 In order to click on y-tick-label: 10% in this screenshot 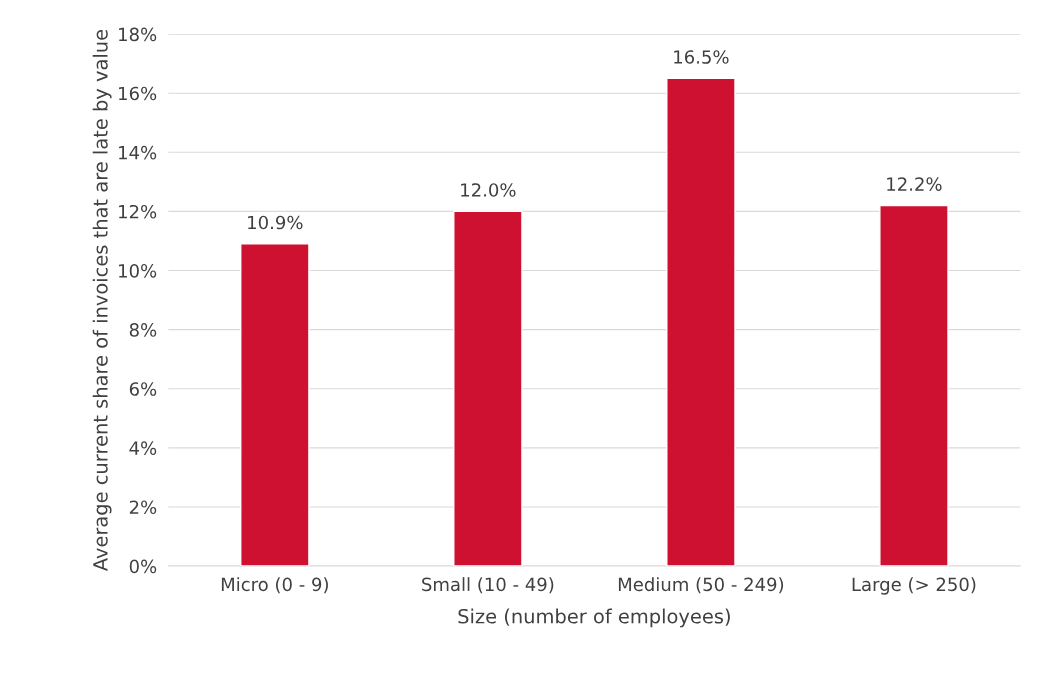, I will do `click(138, 270)`.